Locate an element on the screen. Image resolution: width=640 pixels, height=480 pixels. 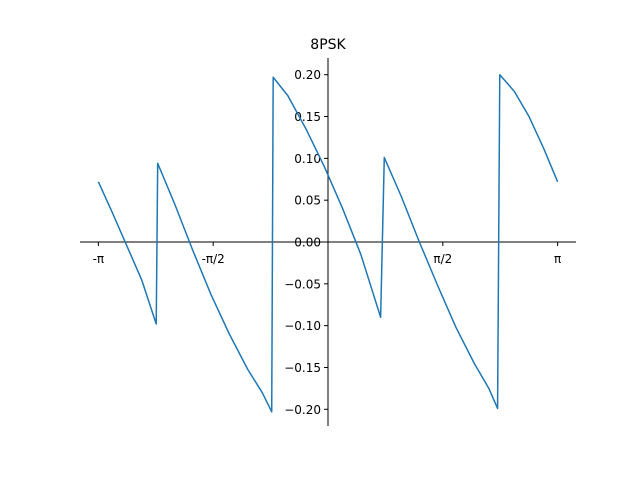
y-tick-label: −0.15 is located at coordinates (302, 368).